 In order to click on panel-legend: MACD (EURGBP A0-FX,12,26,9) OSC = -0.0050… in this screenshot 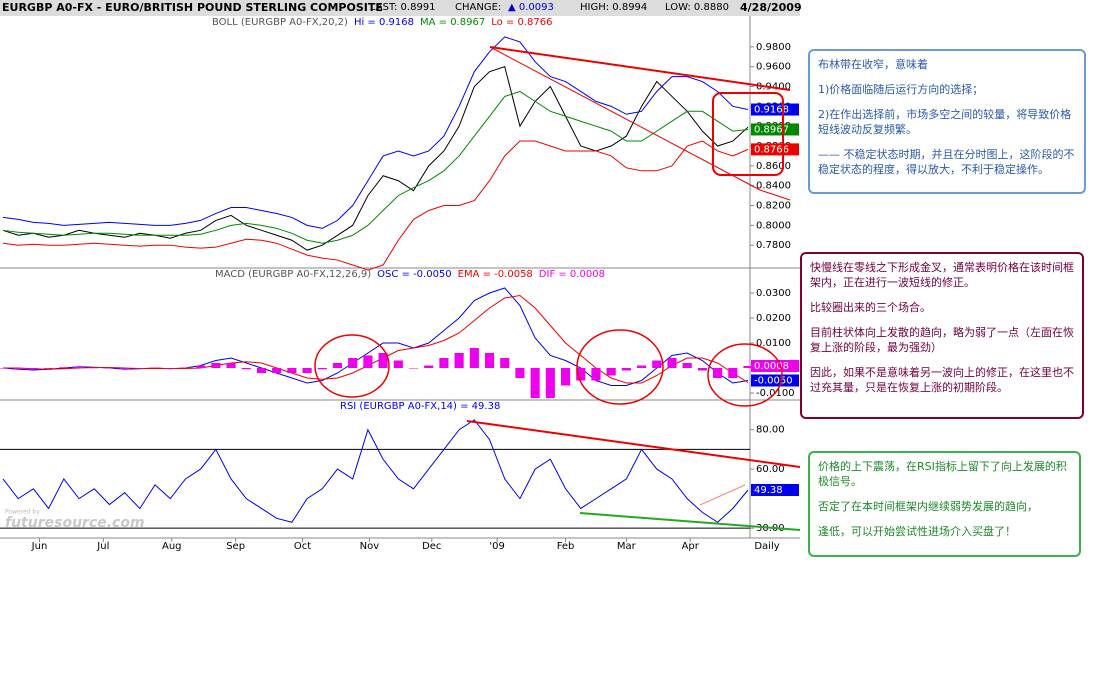, I will do `click(410, 274)`.